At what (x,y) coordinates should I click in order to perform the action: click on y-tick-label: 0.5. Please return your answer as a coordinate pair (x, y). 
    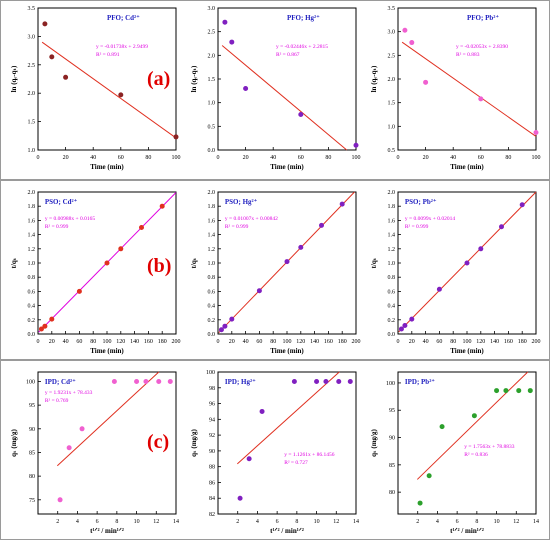
    Looking at the image, I should click on (212, 127).